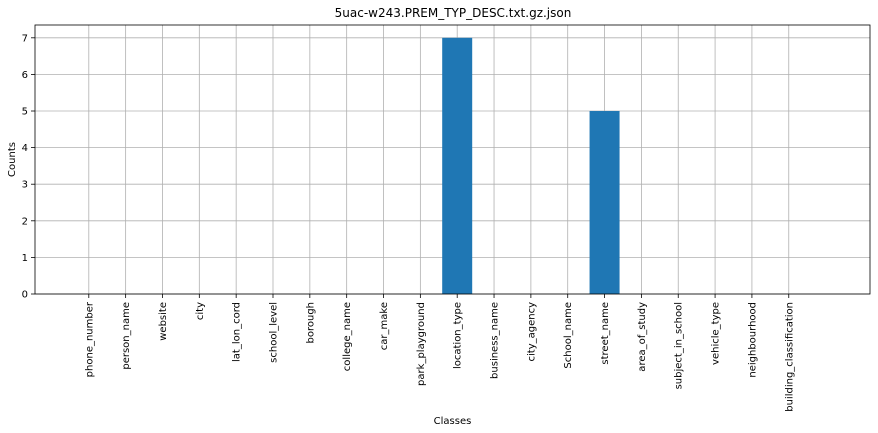  I want to click on x-tick-label: location_type, so click(458, 335).